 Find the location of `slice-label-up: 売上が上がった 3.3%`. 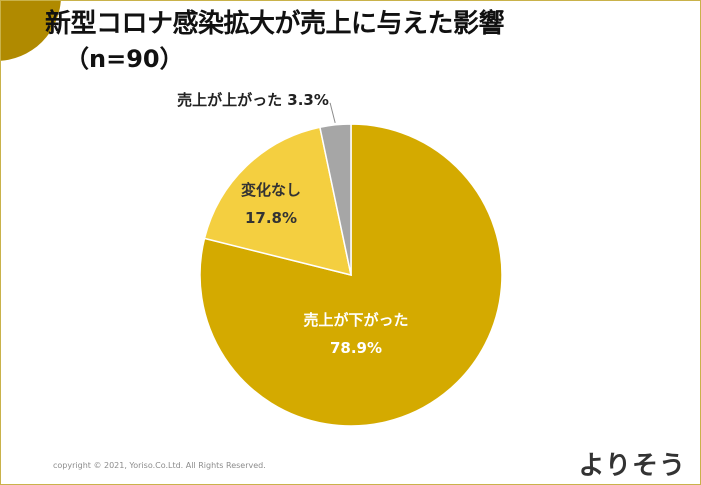

slice-label-up: 売上が上がった 3.3% is located at coordinates (253, 100).